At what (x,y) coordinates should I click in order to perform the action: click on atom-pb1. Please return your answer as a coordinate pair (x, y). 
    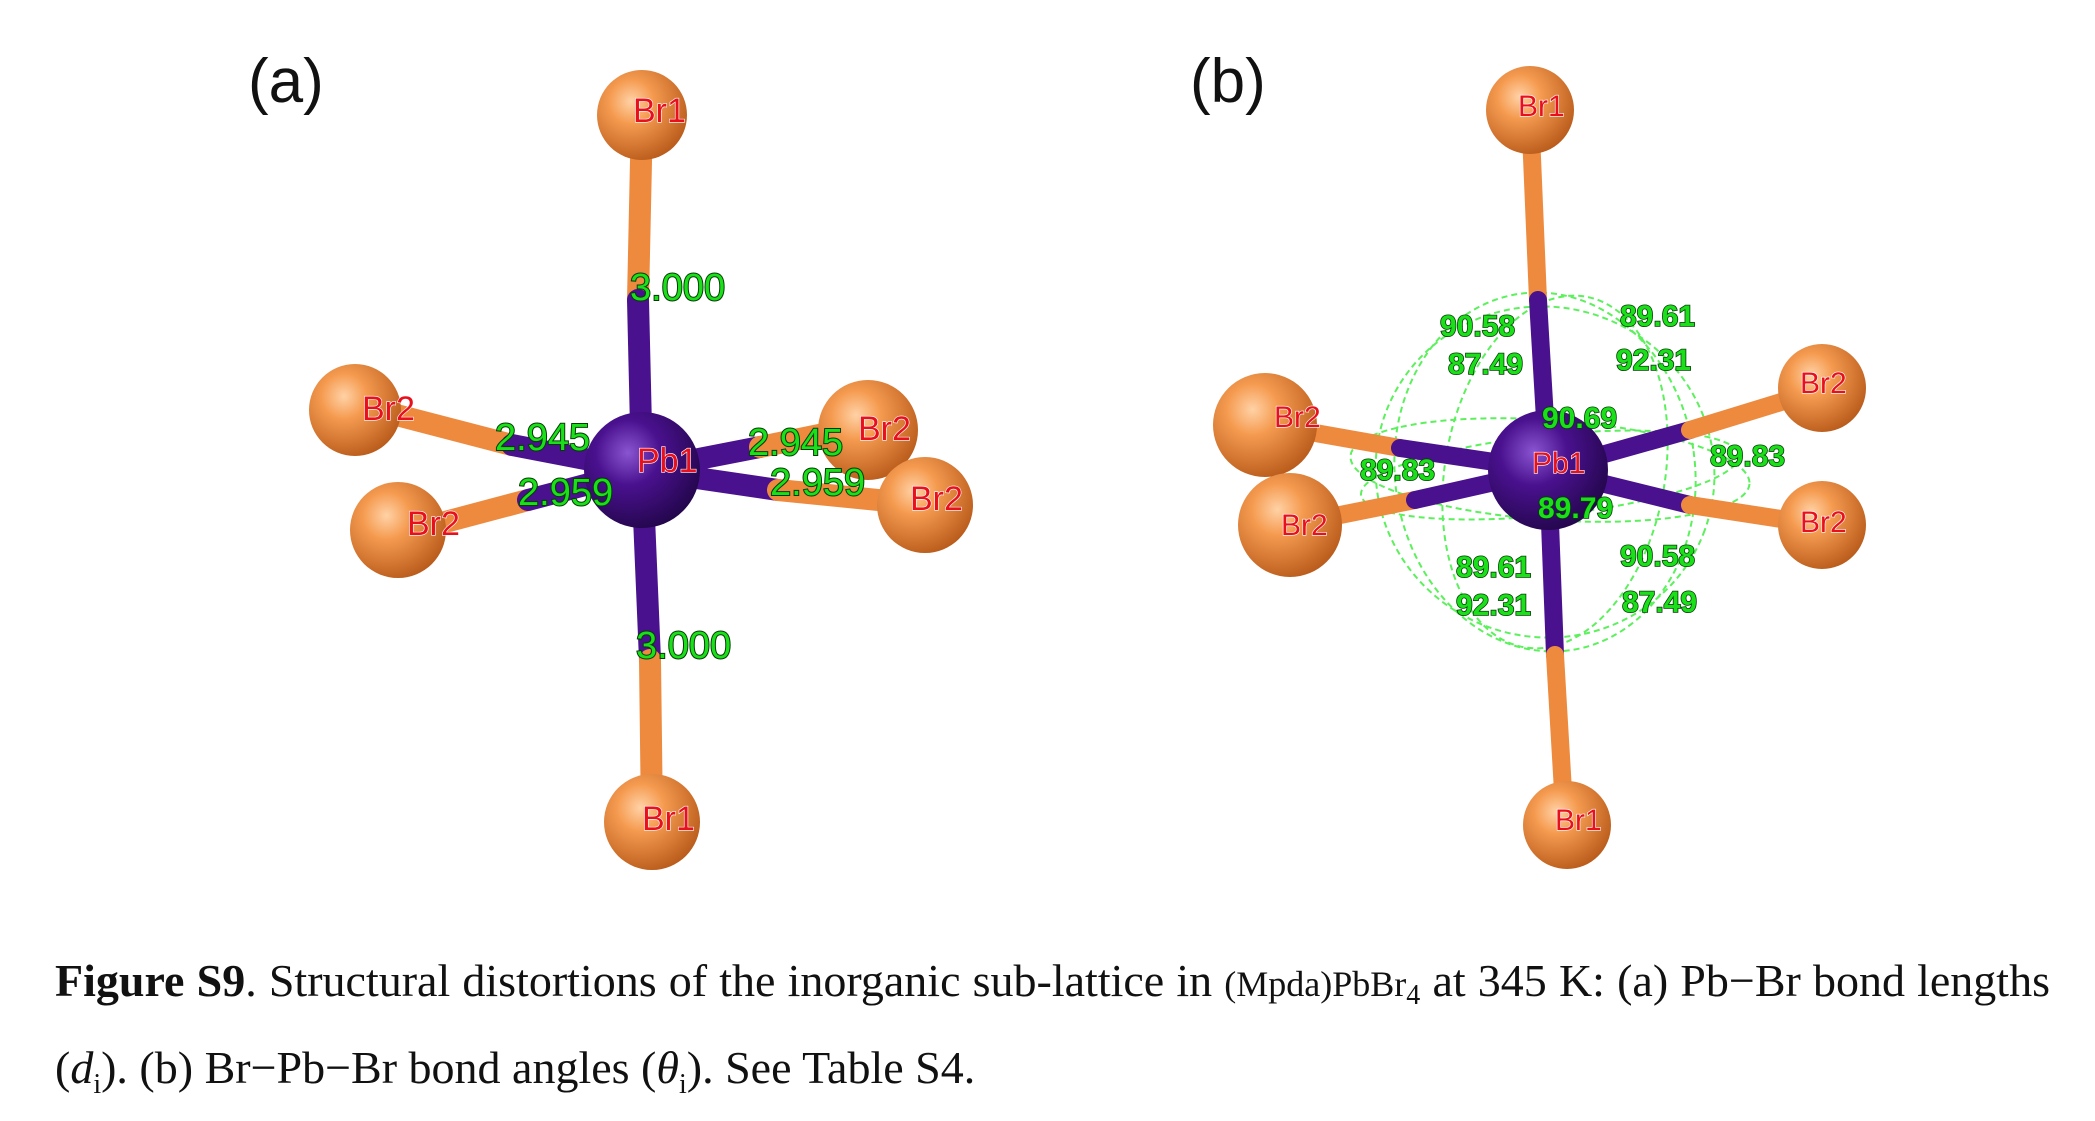
    Looking at the image, I should click on (642, 470).